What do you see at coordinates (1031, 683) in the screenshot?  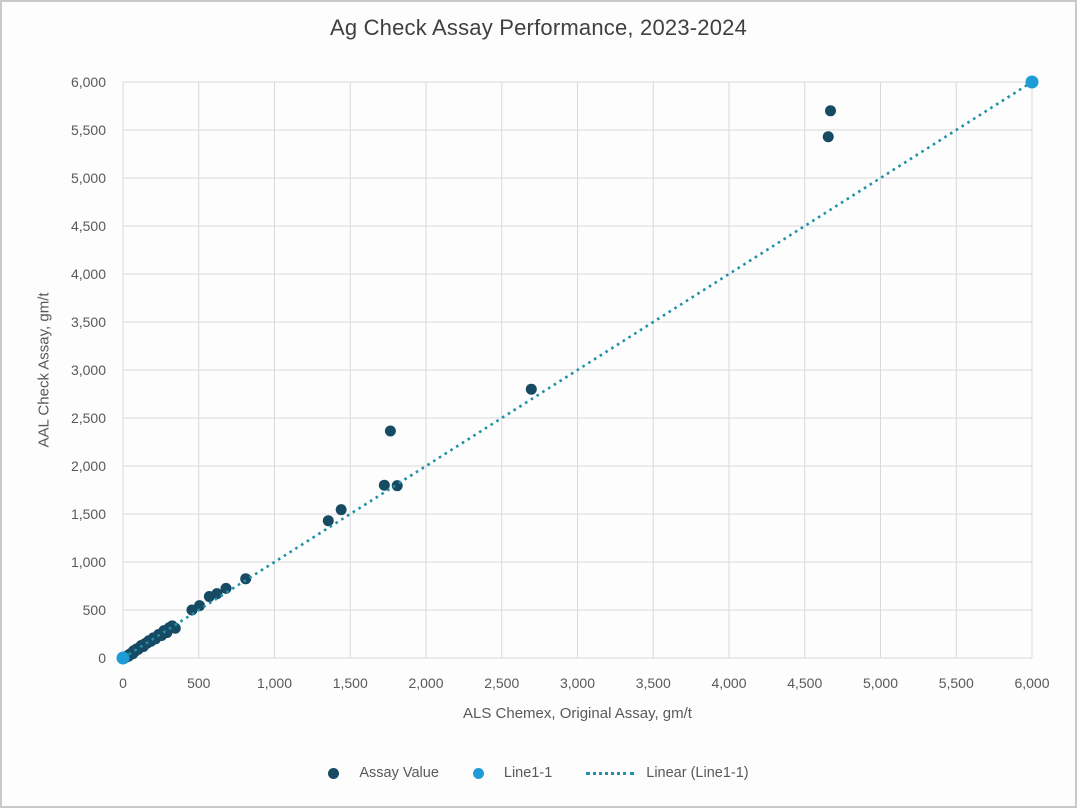 I see `x-tick-label: 6,000` at bounding box center [1031, 683].